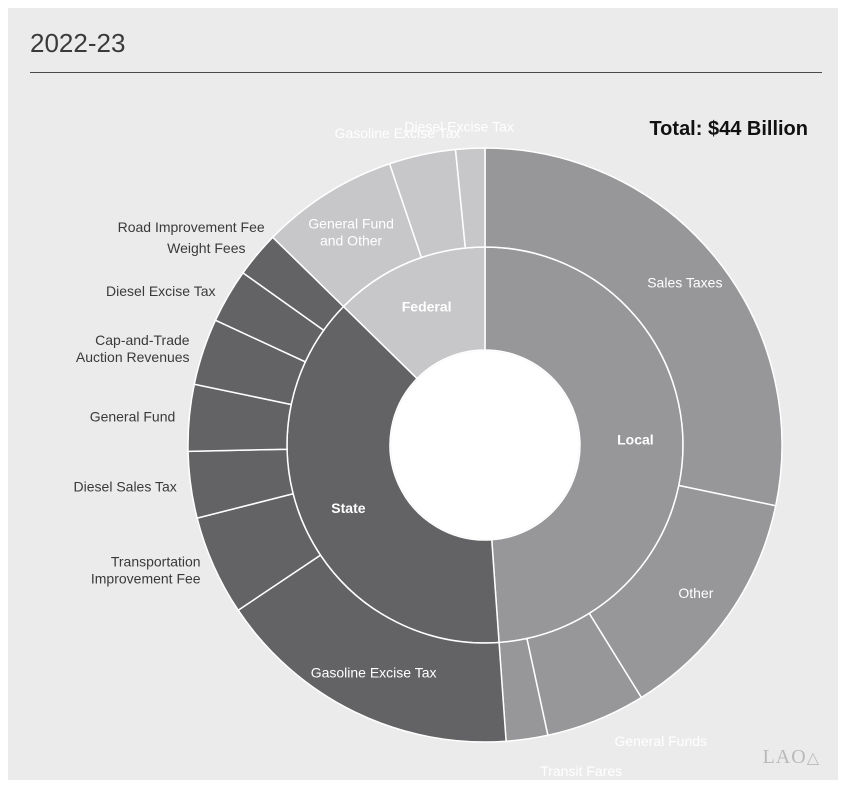 The width and height of the screenshot is (846, 788). I want to click on outer-label-federal-gasoline-excise-tax: Gasoline Excise Tax, so click(398, 133).